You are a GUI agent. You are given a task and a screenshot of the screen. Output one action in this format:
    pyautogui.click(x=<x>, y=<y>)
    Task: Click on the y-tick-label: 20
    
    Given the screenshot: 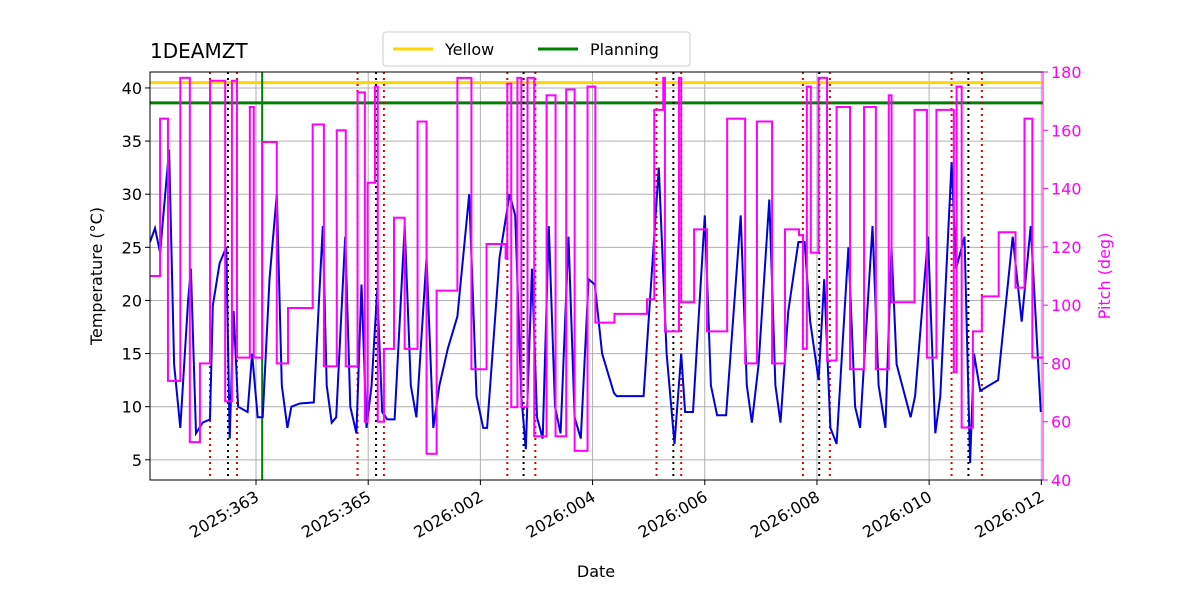 What is the action you would take?
    pyautogui.click(x=132, y=300)
    